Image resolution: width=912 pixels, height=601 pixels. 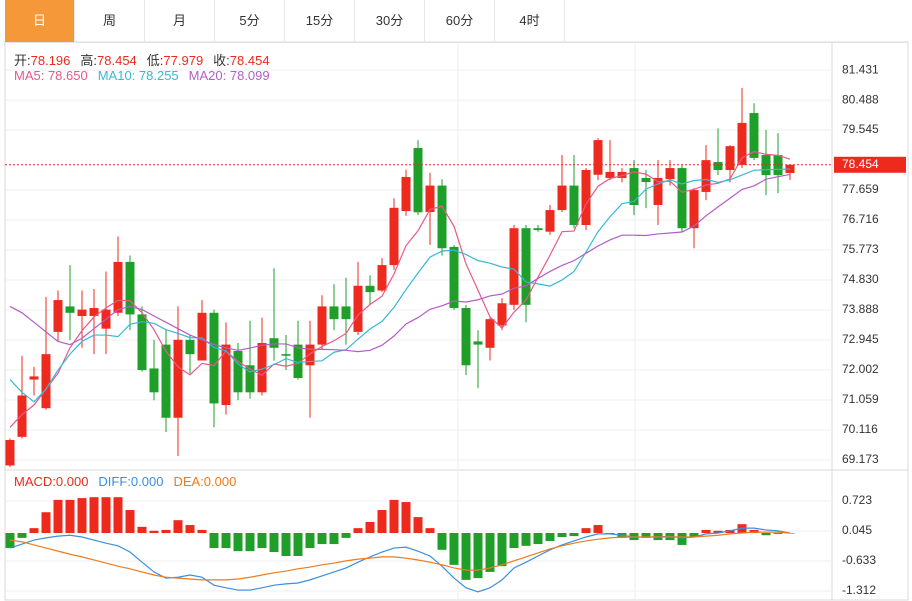 What do you see at coordinates (857, 530) in the screenshot?
I see `y-tick-label: 0.045` at bounding box center [857, 530].